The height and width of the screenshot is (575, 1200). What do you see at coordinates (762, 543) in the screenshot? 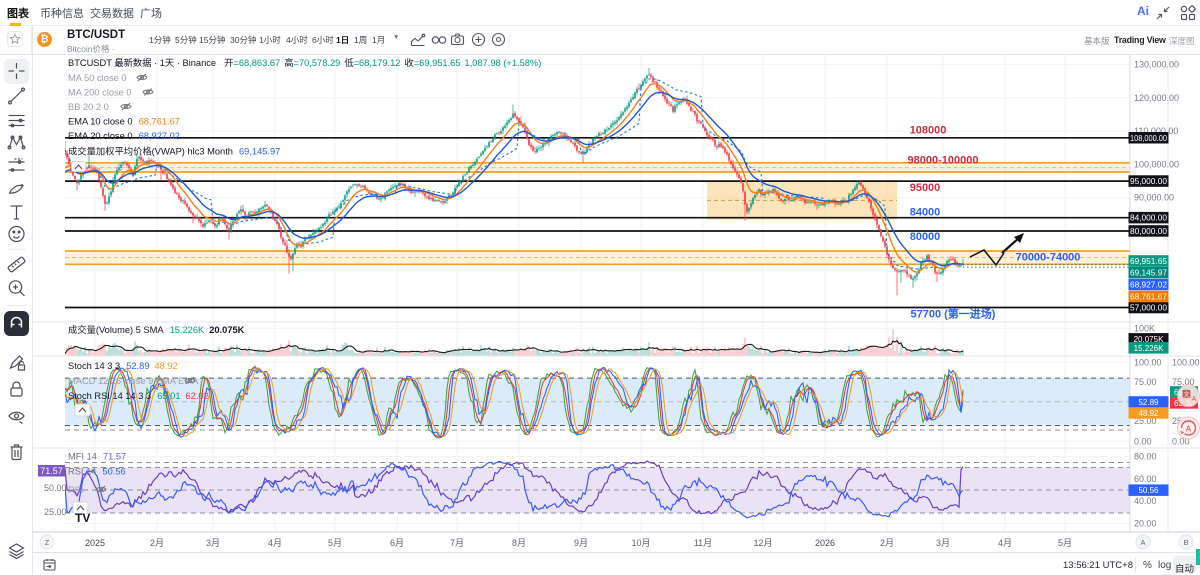
I see `svg-text: 12月` at bounding box center [762, 543].